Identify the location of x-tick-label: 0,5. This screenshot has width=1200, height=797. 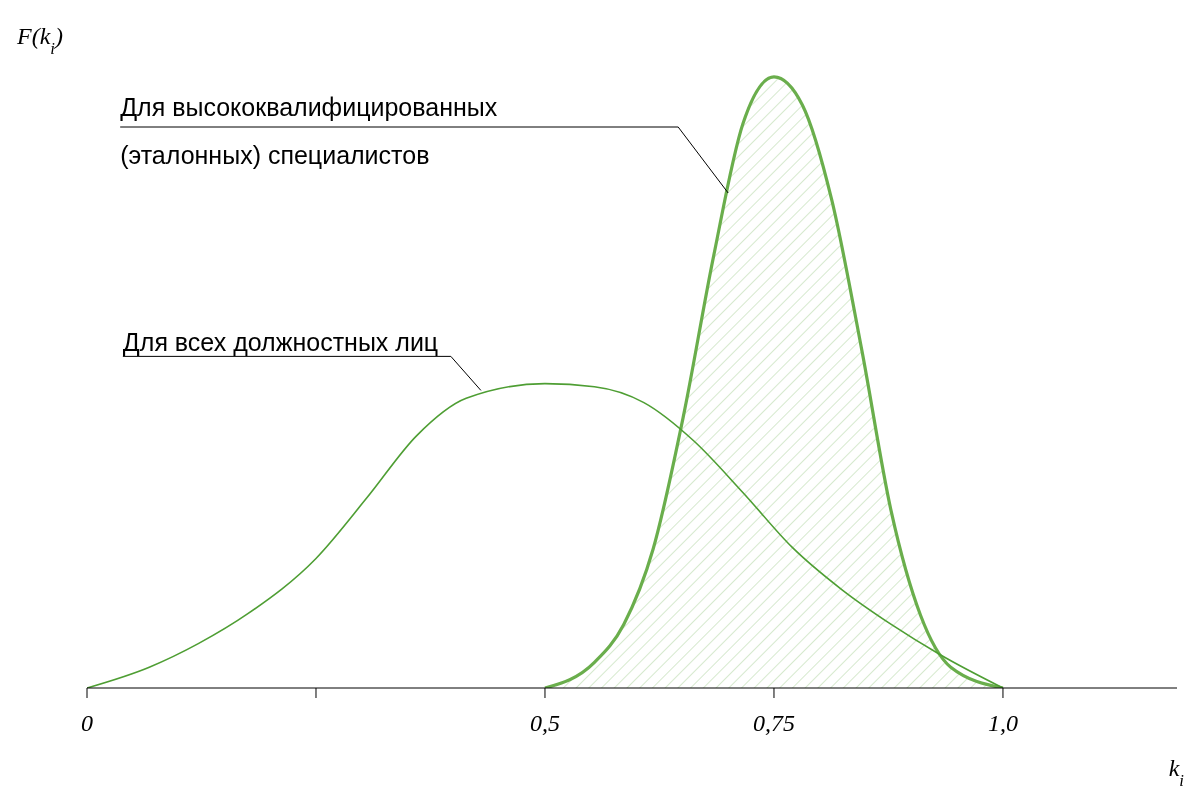
(544, 723).